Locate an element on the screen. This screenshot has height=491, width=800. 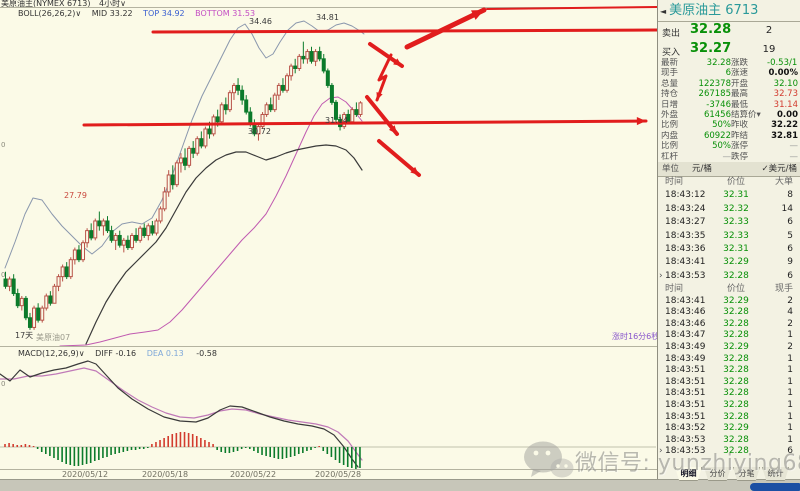
axis-divider is located at coordinates (328, 469).